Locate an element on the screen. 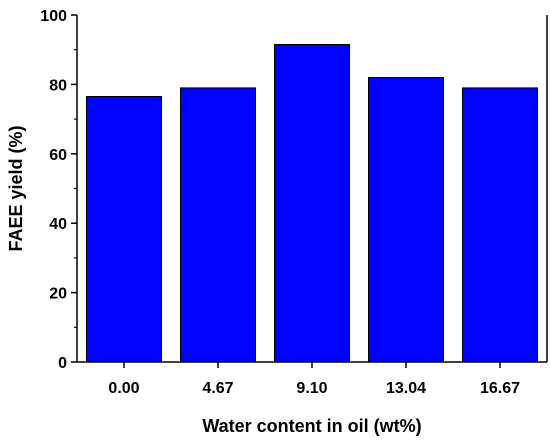 This screenshot has width=550, height=440. x-tick-label: 16.67 is located at coordinates (500, 388).